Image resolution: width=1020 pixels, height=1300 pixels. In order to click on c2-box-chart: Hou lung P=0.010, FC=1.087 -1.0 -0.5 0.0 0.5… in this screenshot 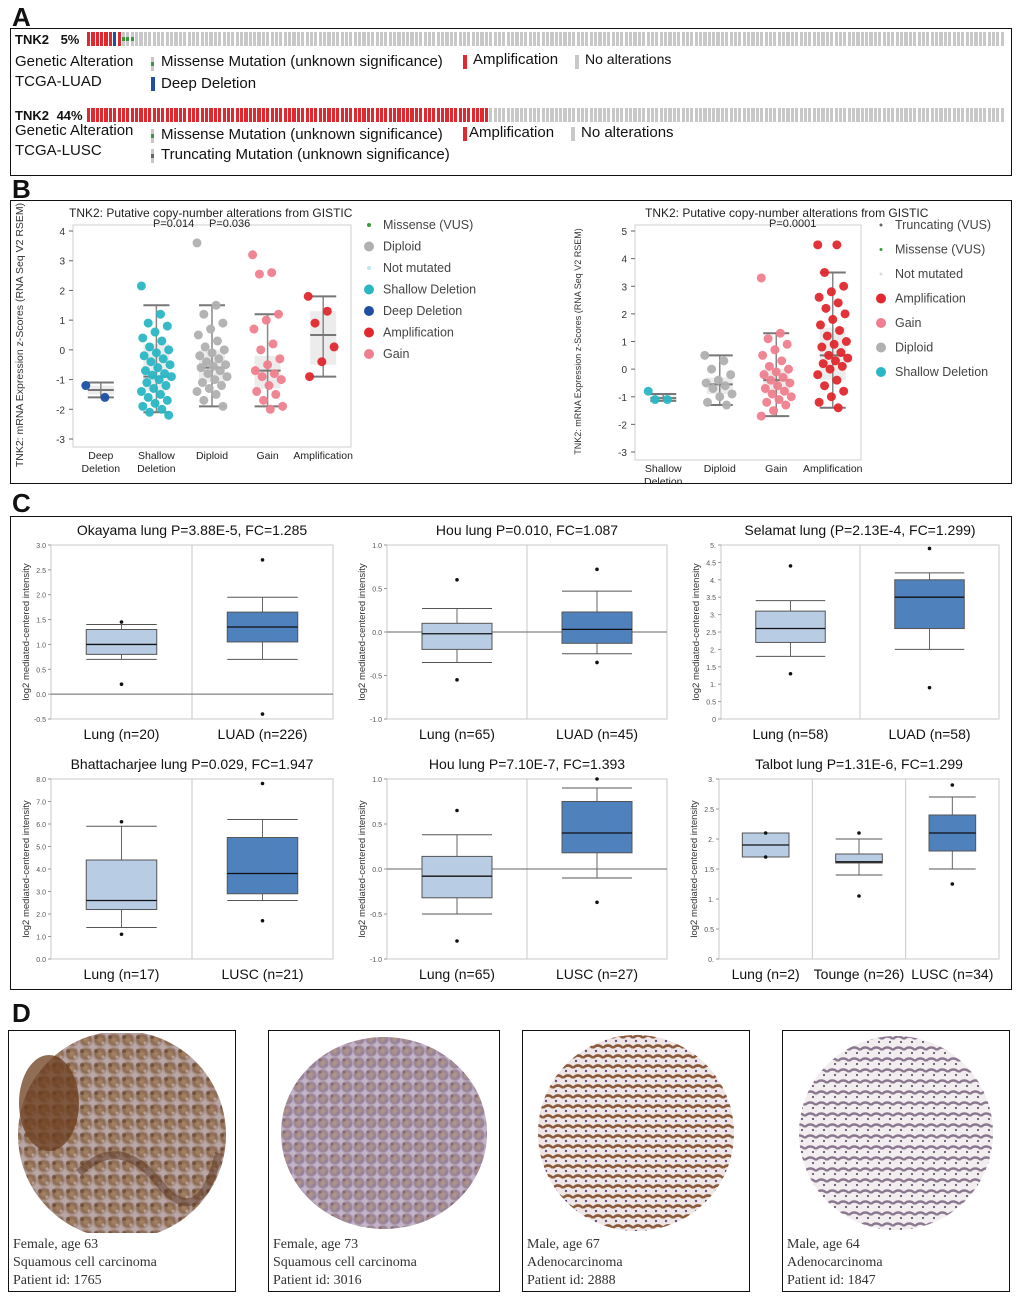, I will do `click(512, 632)`.